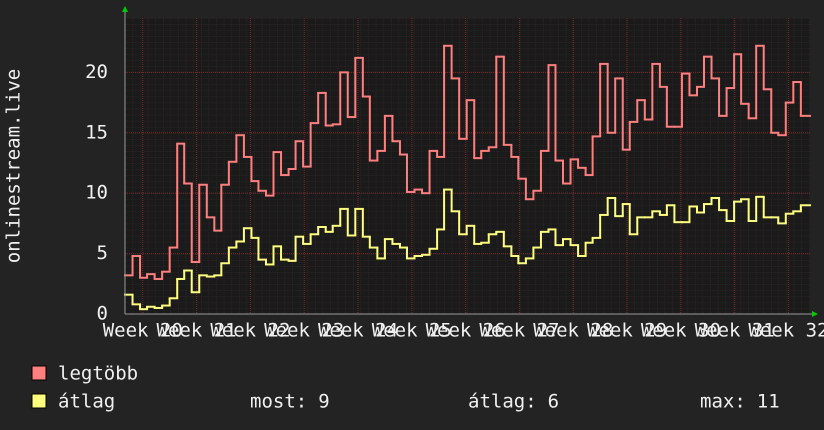 The width and height of the screenshot is (824, 430). I want to click on x-tick-label: Week 30, so click(681, 331).